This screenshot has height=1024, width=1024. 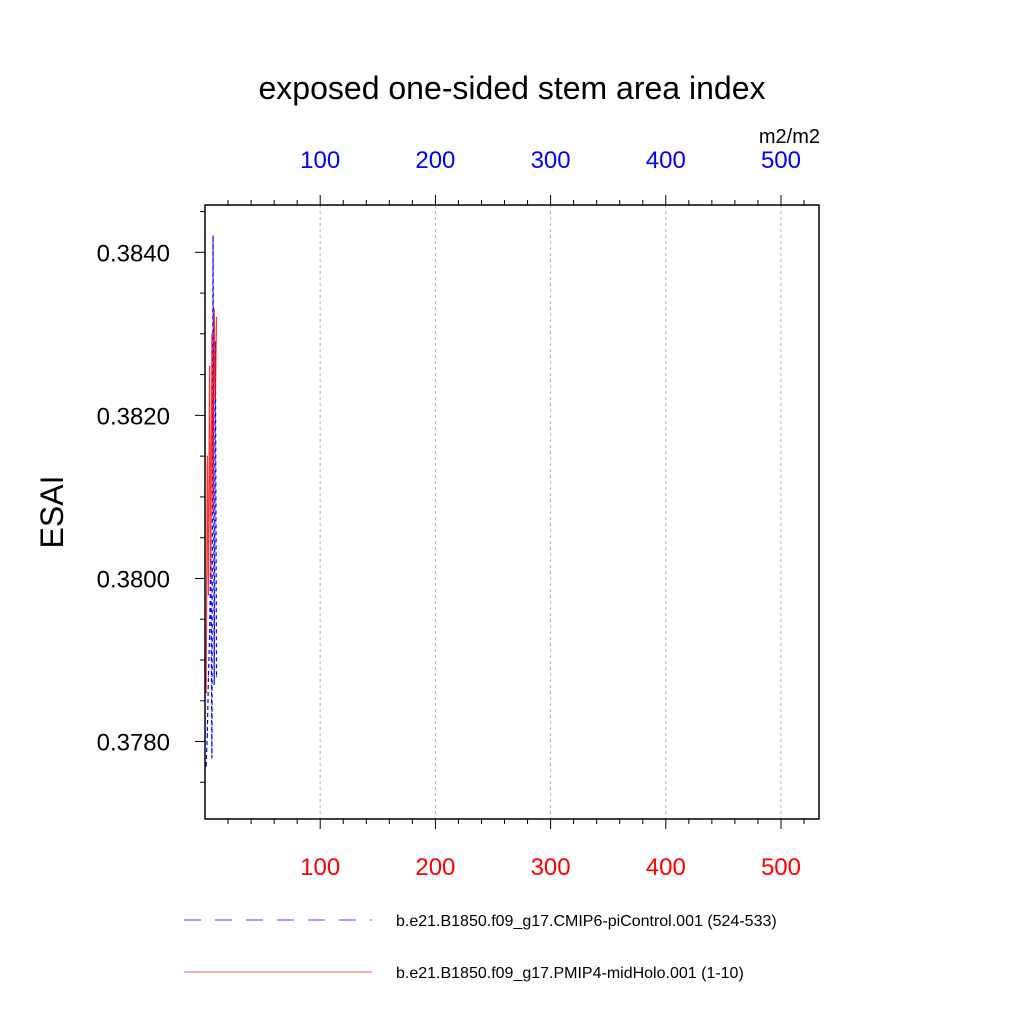 What do you see at coordinates (512, 88) in the screenshot?
I see `chart-title: exposed one-sided stem area index` at bounding box center [512, 88].